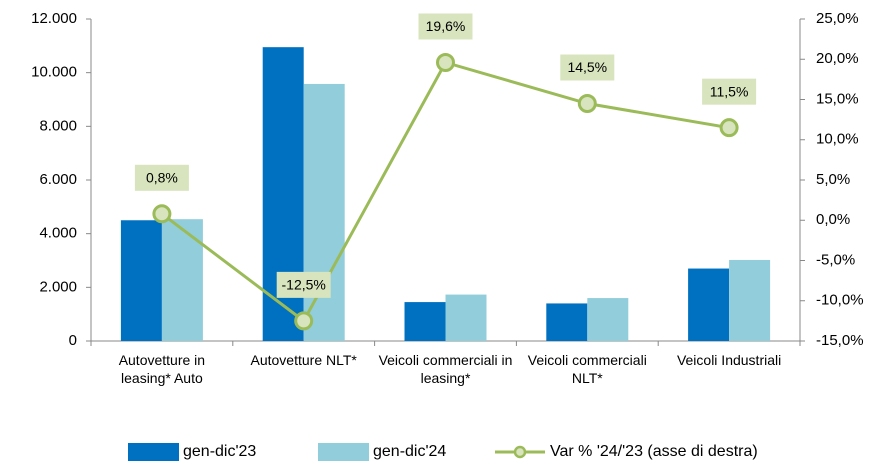  I want to click on value-label: -12,5%, so click(304, 285).